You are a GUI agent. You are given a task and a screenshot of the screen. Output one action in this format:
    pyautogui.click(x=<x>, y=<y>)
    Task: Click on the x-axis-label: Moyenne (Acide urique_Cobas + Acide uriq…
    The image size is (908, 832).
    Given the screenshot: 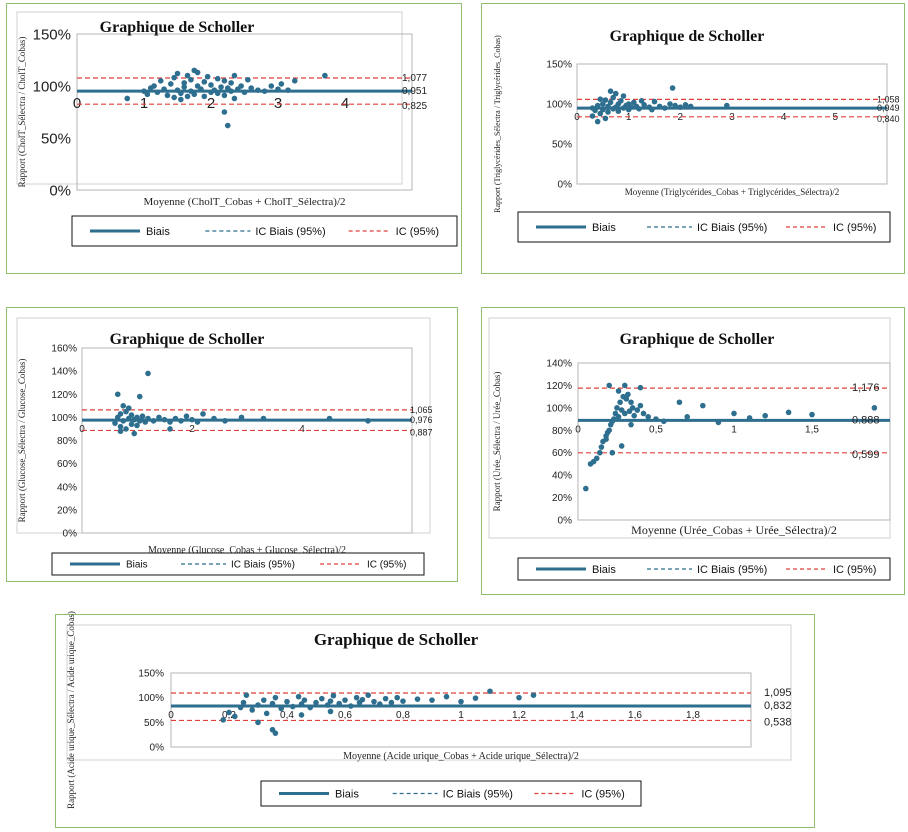 What is the action you would take?
    pyautogui.click(x=461, y=756)
    